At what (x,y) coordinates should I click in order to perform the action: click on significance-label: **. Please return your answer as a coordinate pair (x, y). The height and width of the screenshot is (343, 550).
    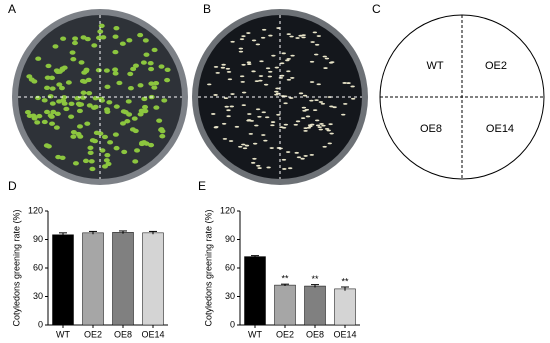
    Looking at the image, I should click on (315, 279).